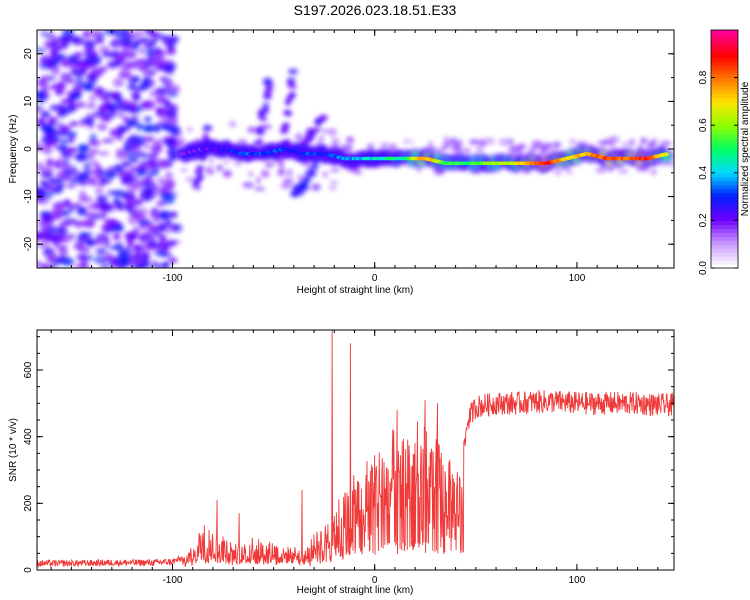 This screenshot has height=600, width=750. Describe the element at coordinates (28, 503) in the screenshot. I see `y-tick-label: 200` at that location.